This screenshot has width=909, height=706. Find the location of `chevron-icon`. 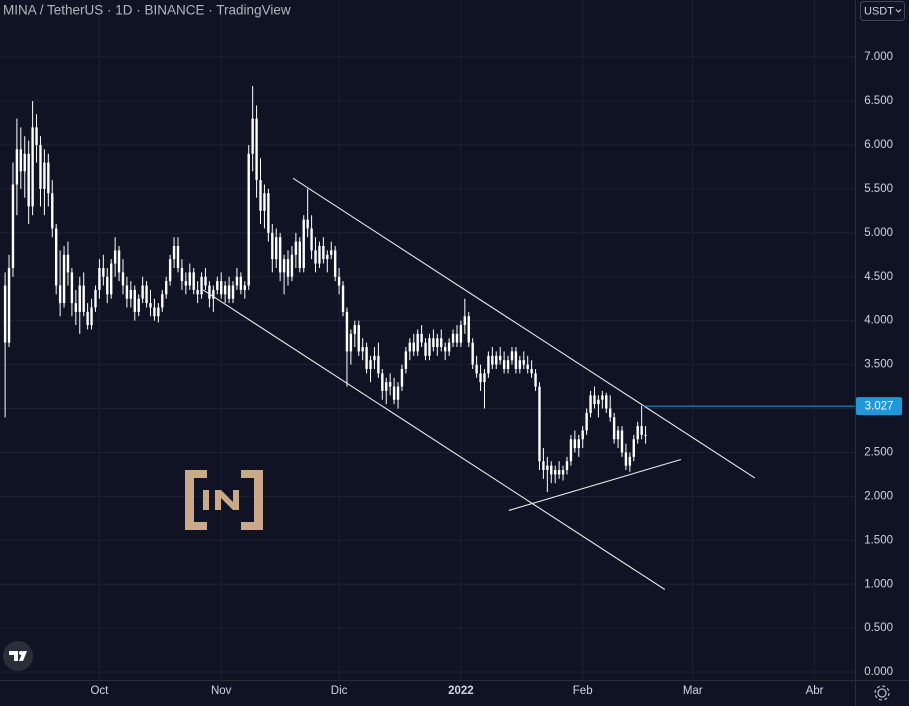

chevron-icon is located at coordinates (898, 11).